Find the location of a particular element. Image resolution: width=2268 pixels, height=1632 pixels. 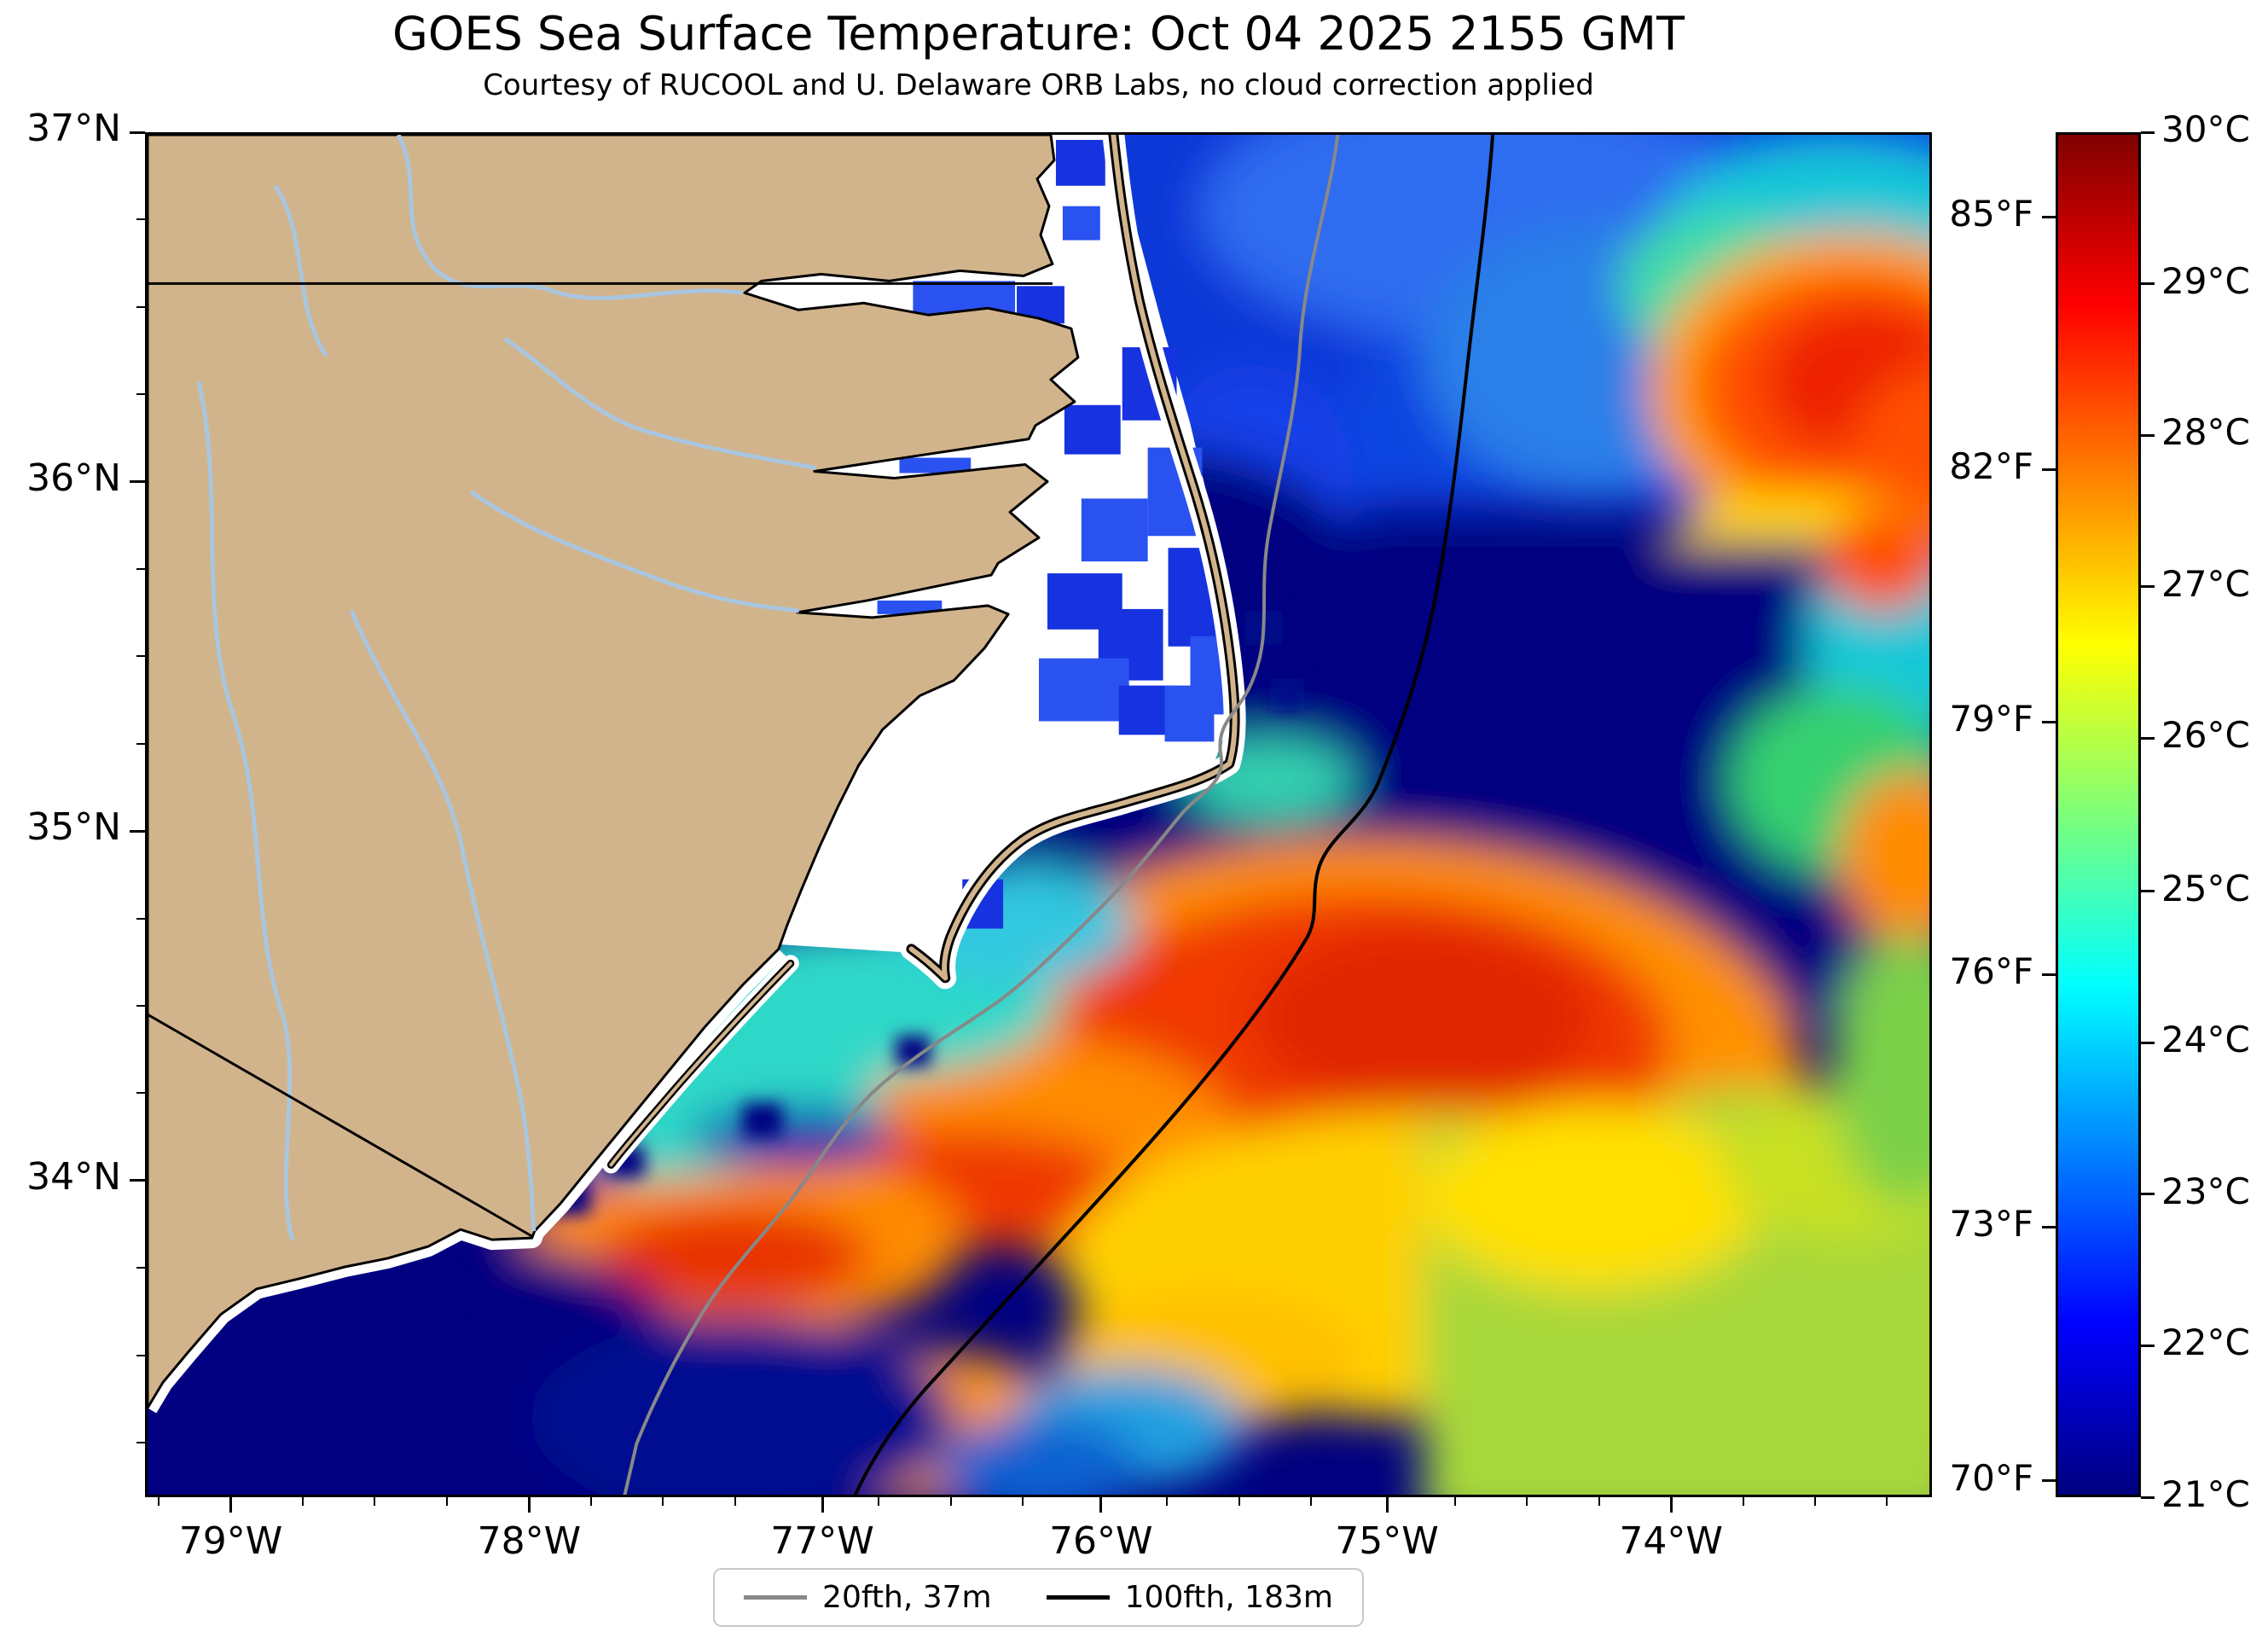

legend-label: 100fth, 183m is located at coordinates (1228, 1597).